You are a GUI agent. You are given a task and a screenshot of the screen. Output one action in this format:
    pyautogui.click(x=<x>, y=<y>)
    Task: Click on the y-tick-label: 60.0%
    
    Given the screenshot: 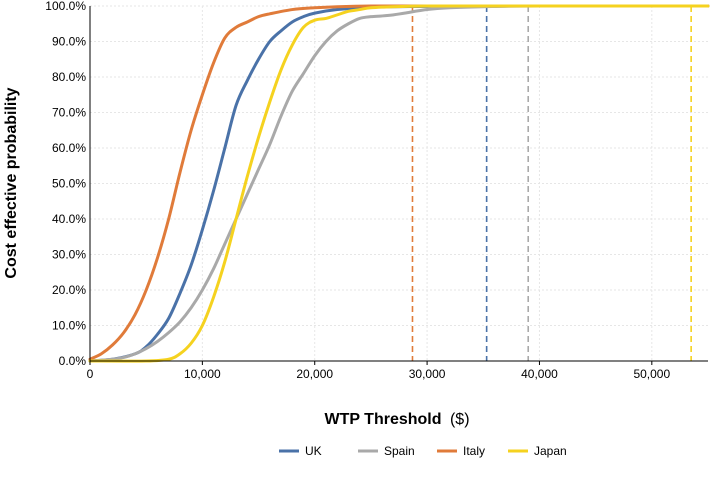 What is the action you would take?
    pyautogui.click(x=69, y=148)
    